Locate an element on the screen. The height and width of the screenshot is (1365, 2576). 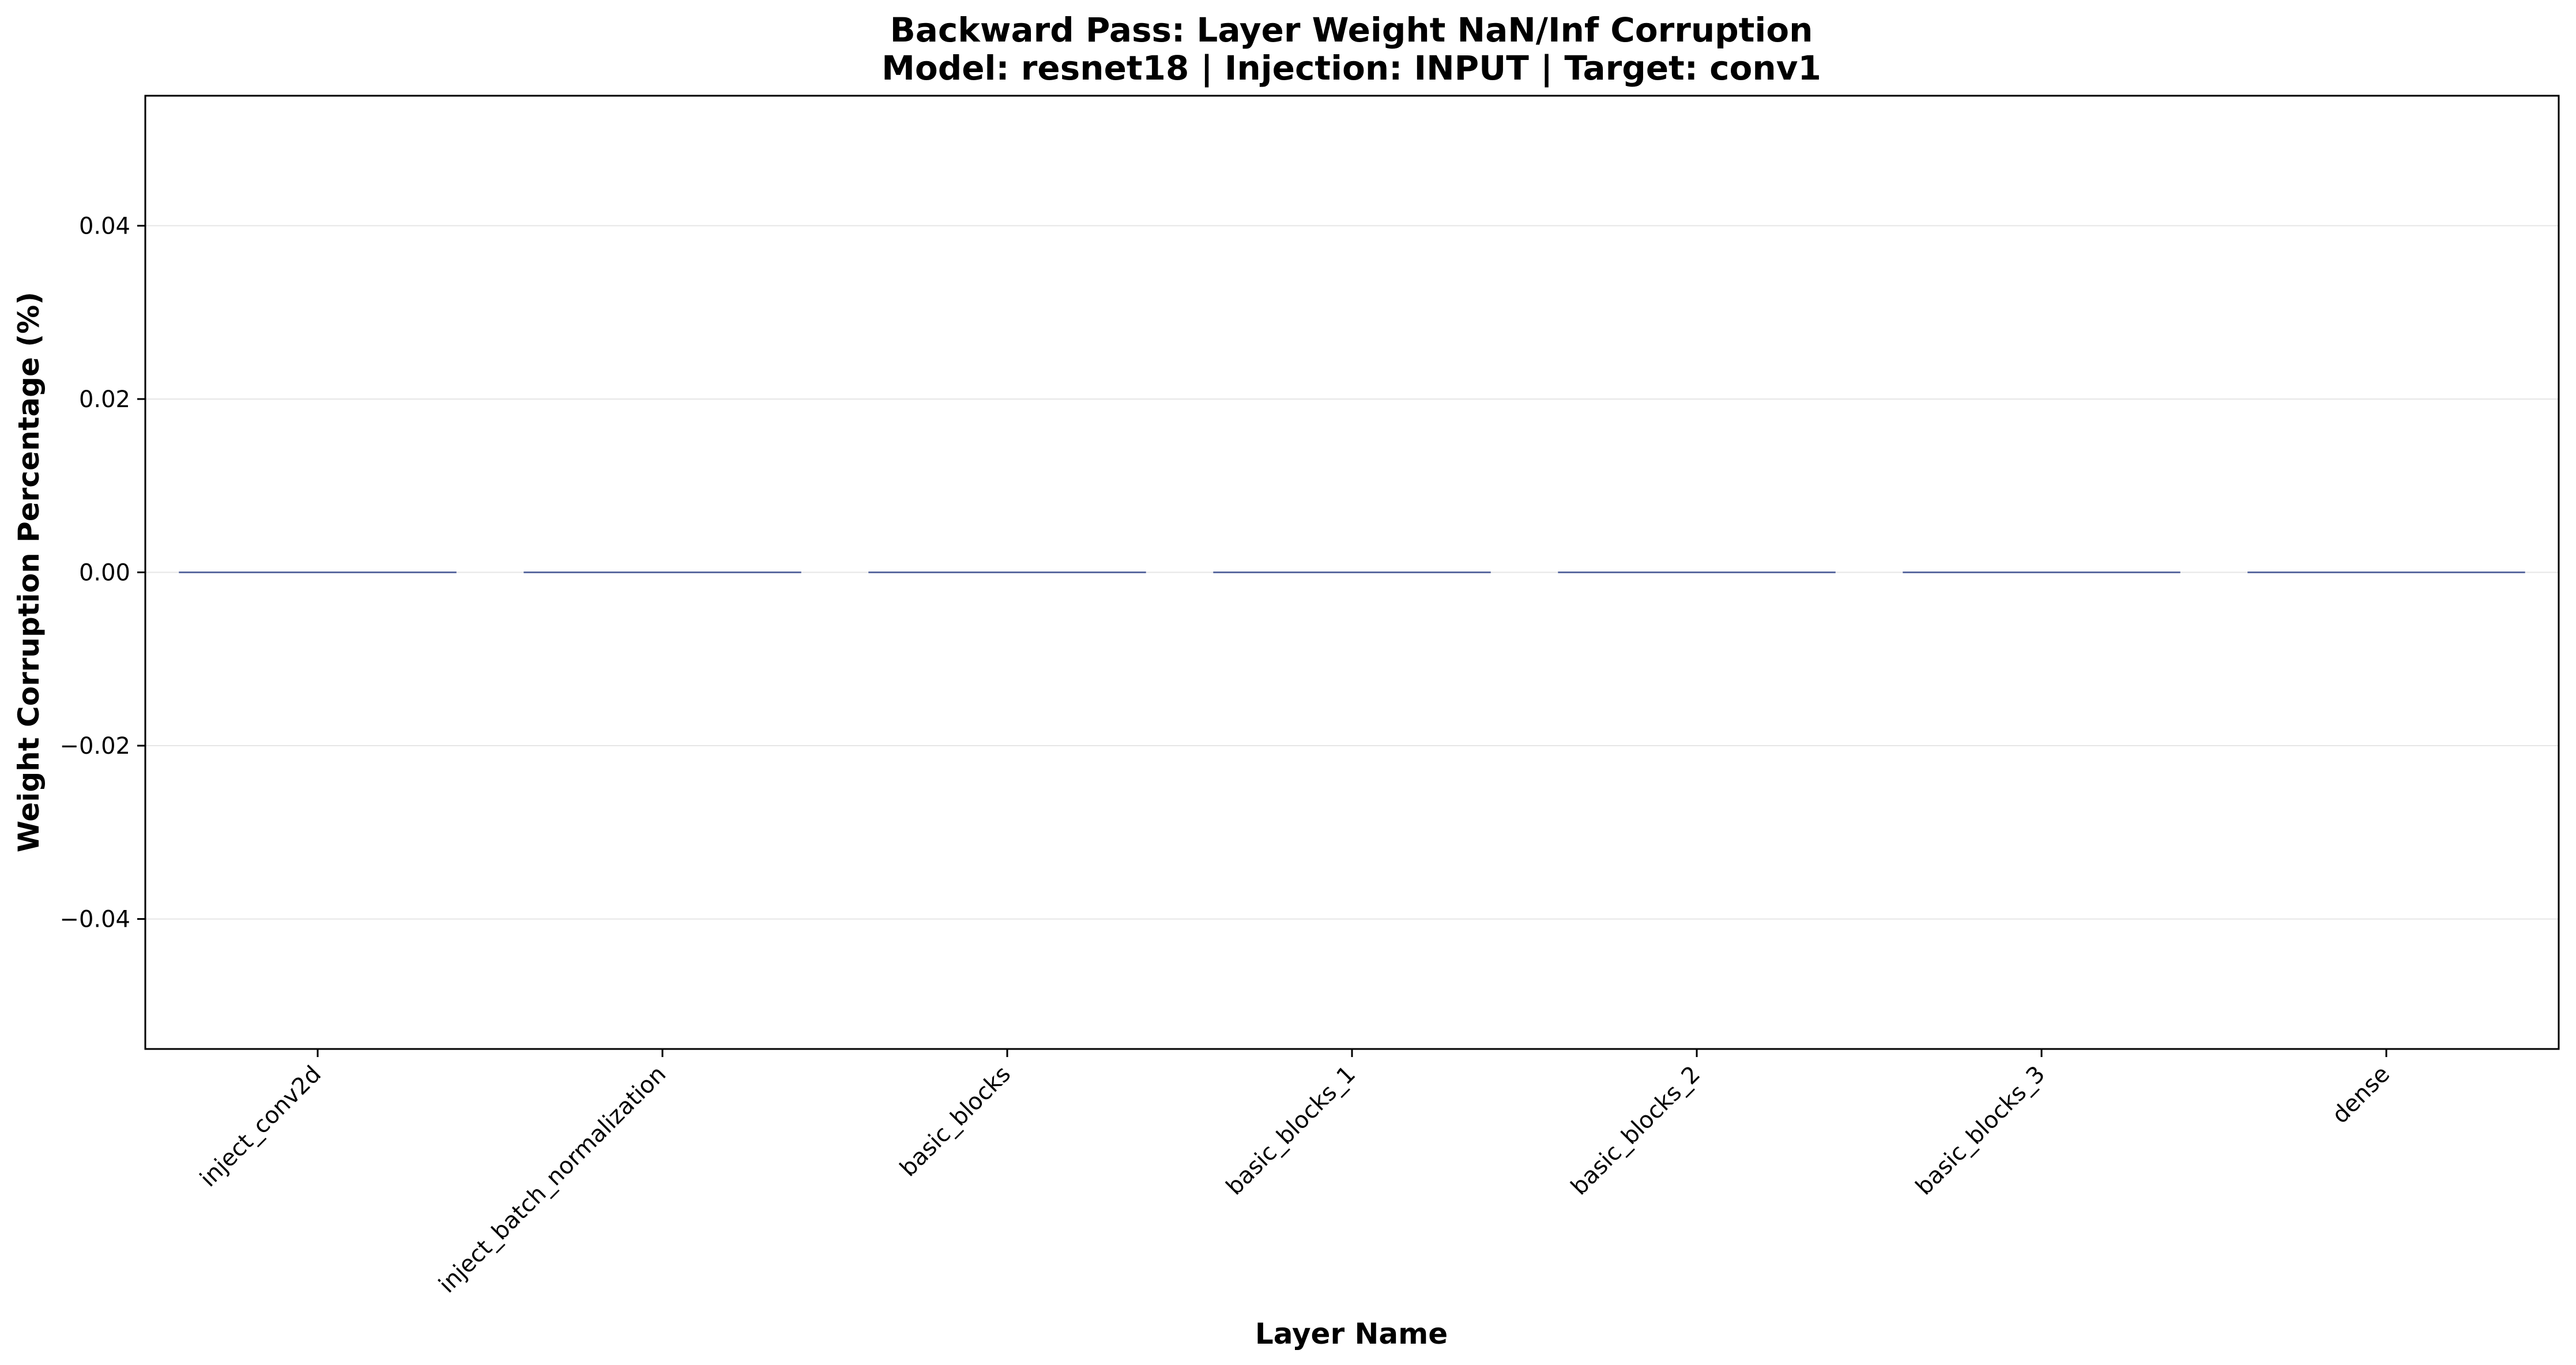
y-tick-label: 0.04 is located at coordinates (104, 226).